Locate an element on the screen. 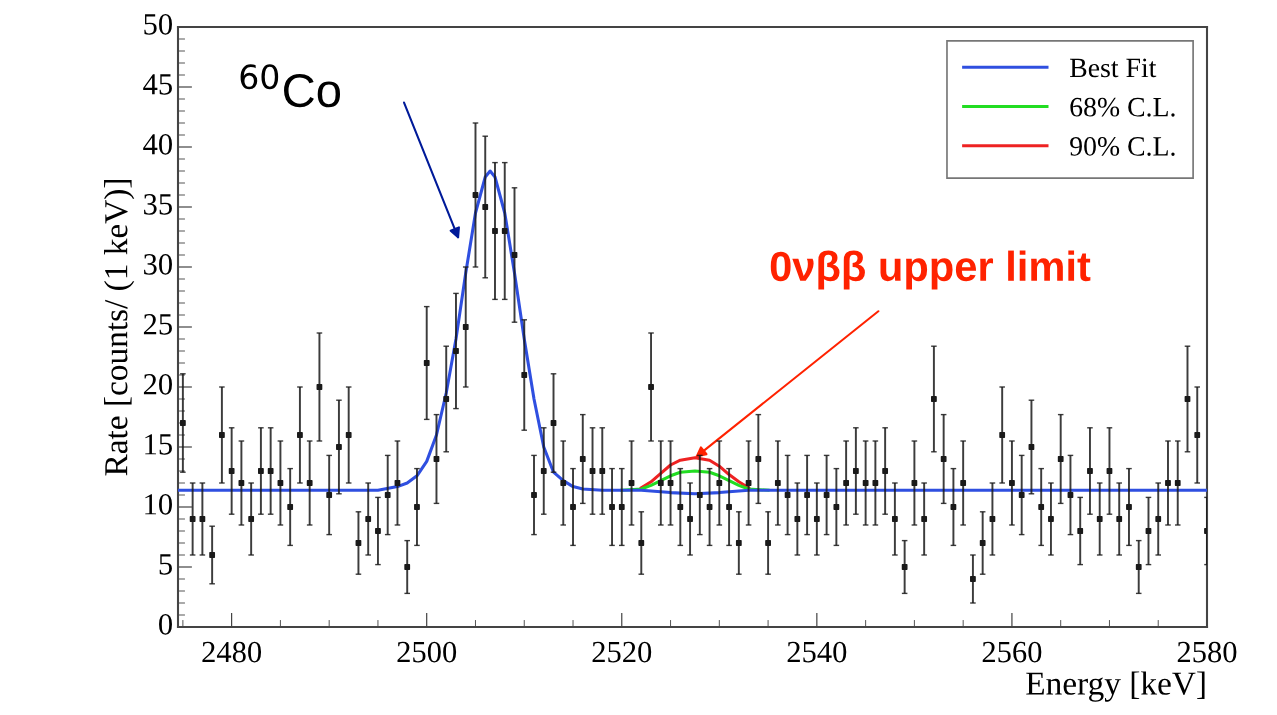  y-tick-label: 30 is located at coordinates (158, 264).